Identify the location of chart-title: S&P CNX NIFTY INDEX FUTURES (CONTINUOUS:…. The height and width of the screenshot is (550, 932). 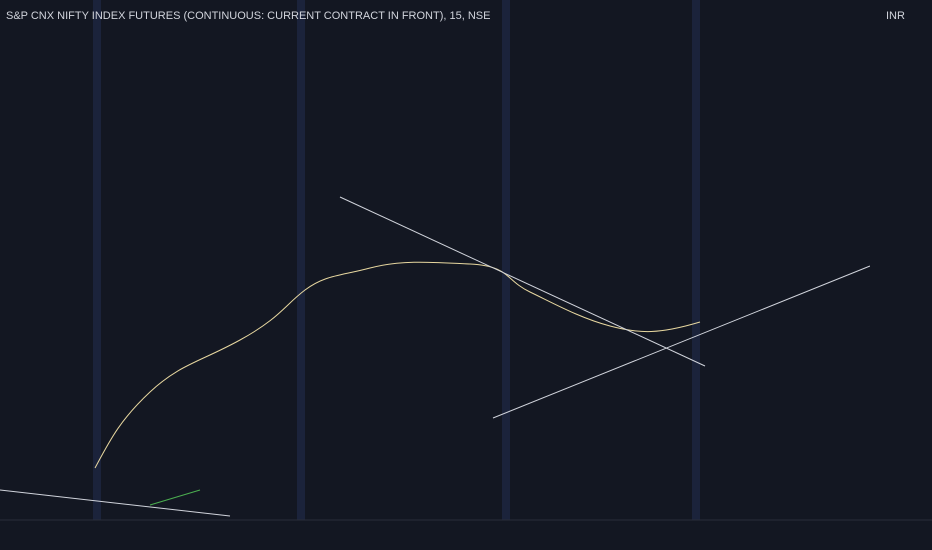
(248, 16).